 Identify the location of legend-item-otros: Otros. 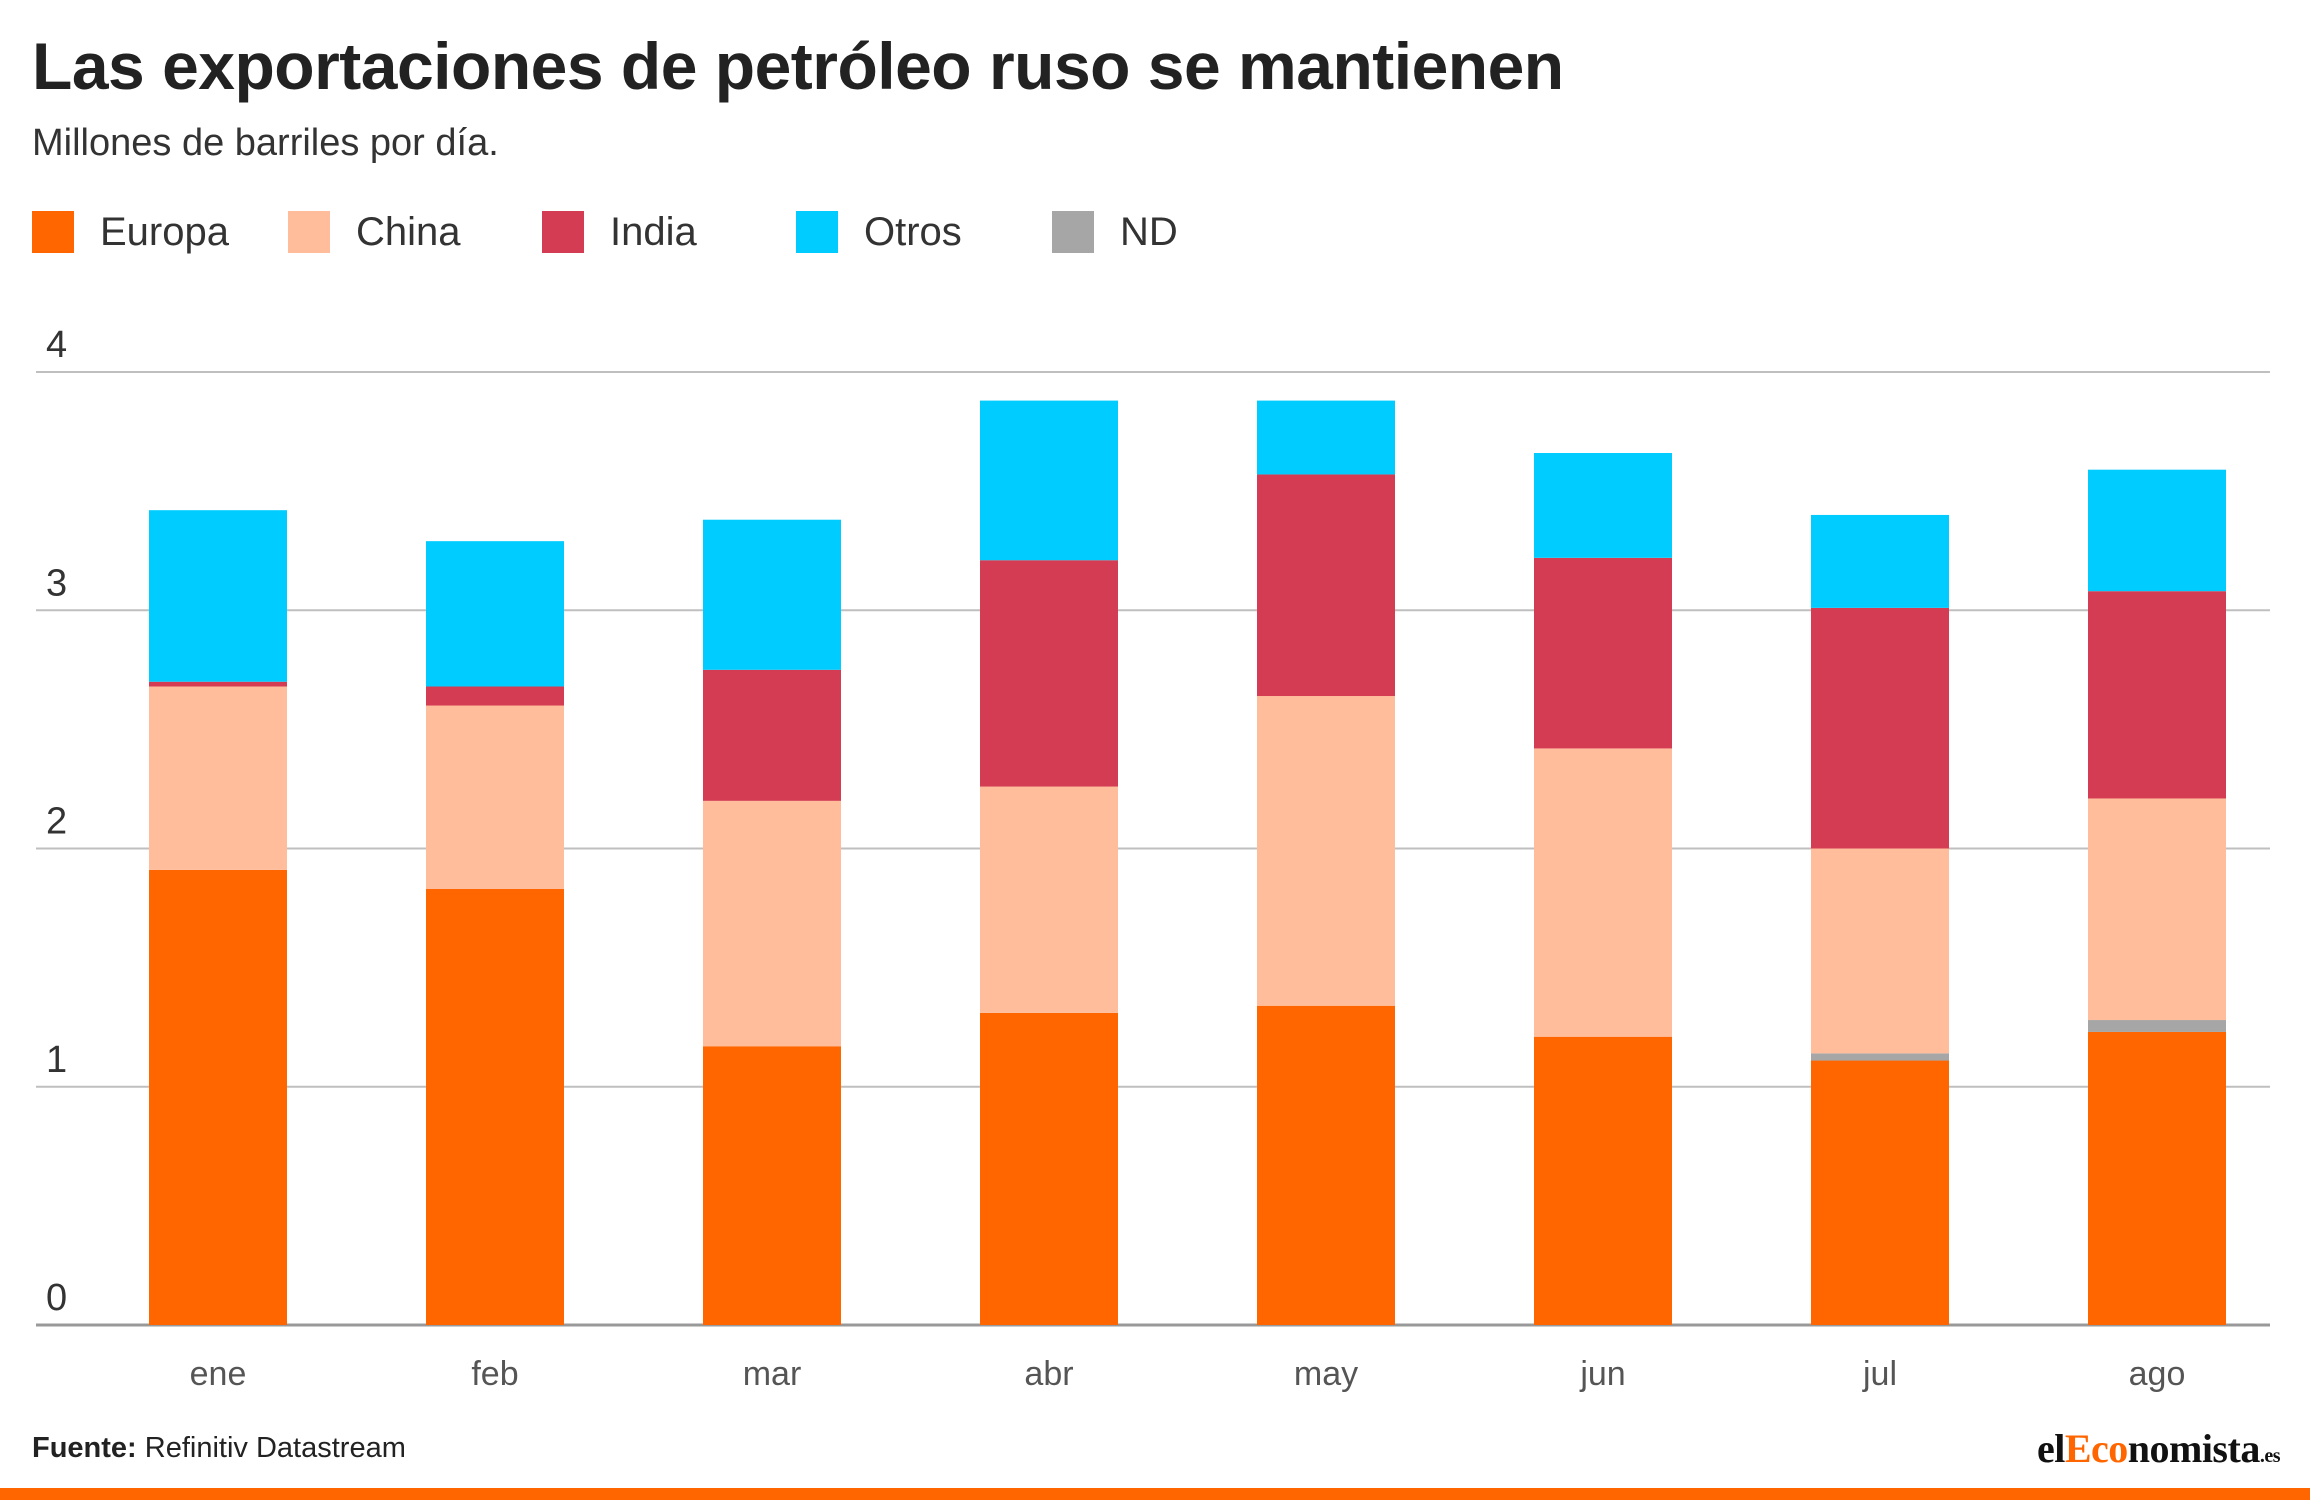
(879, 232).